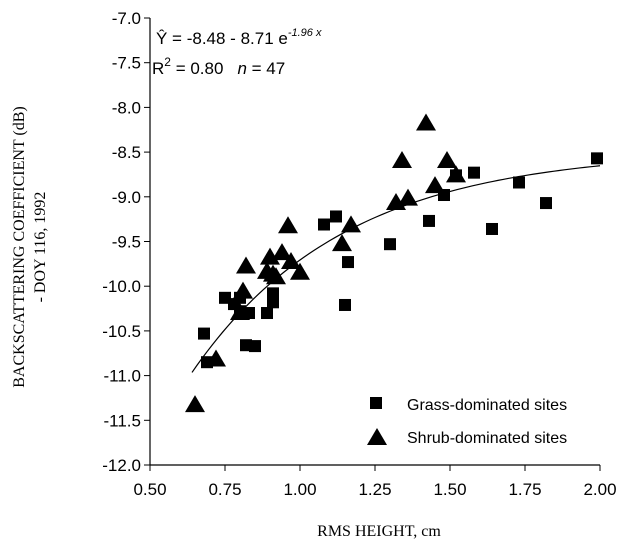  I want to click on y-tick-label: -8.5, so click(126, 152).